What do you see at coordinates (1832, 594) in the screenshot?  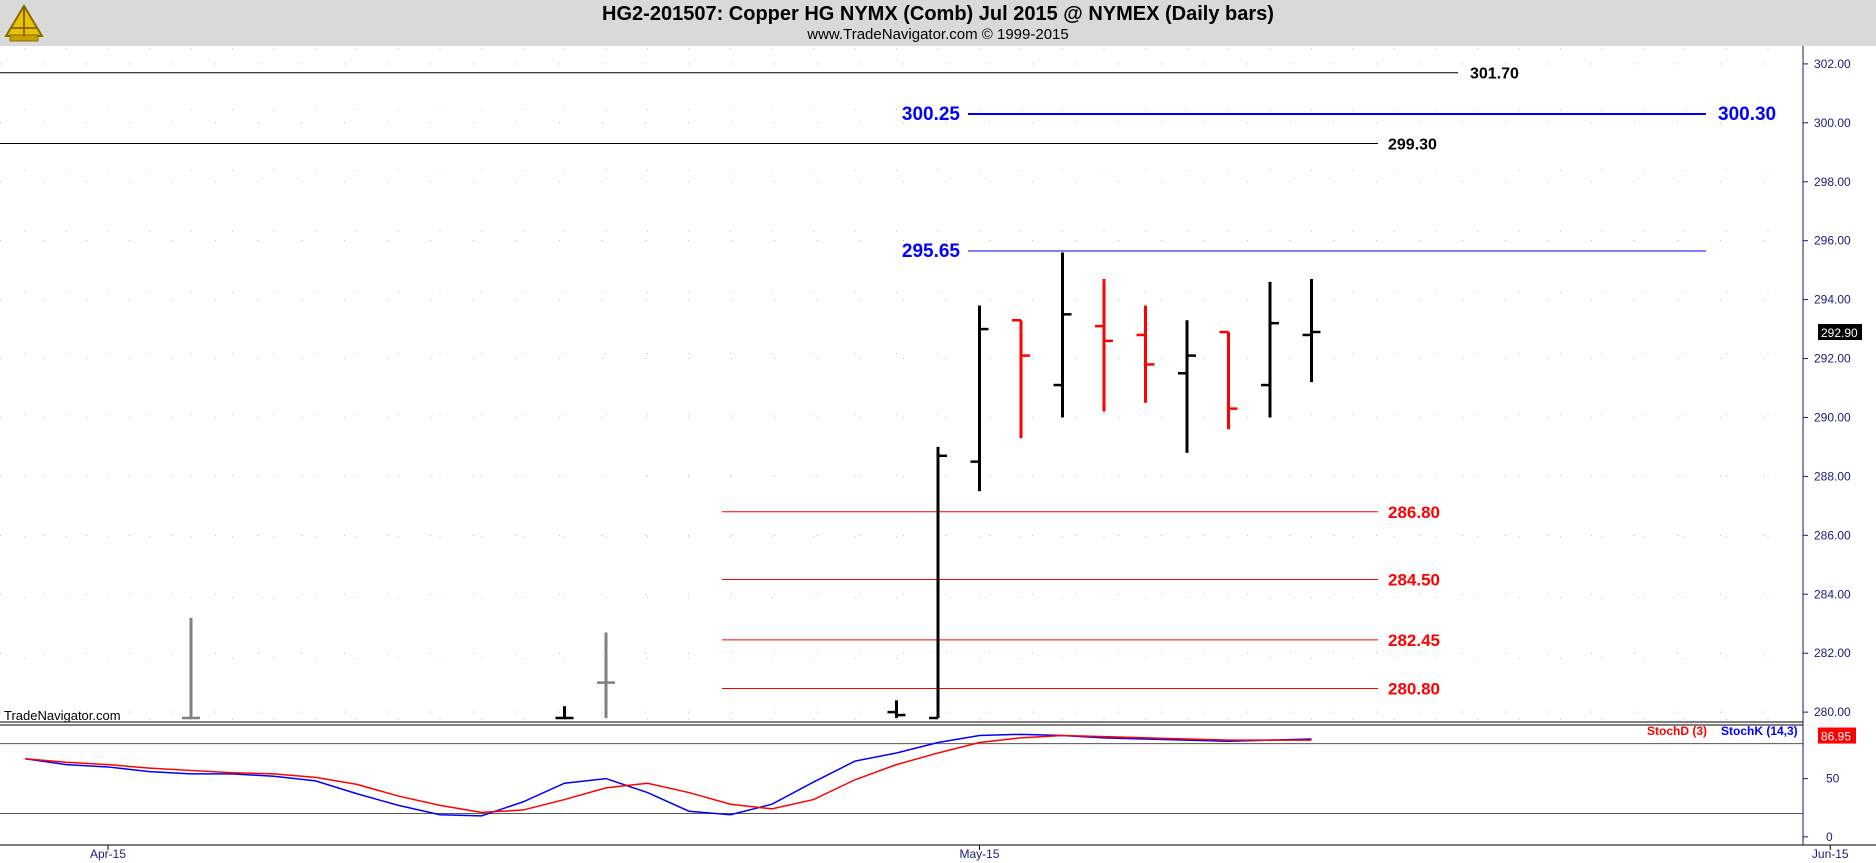 I see `y-tick-label: 284.00` at bounding box center [1832, 594].